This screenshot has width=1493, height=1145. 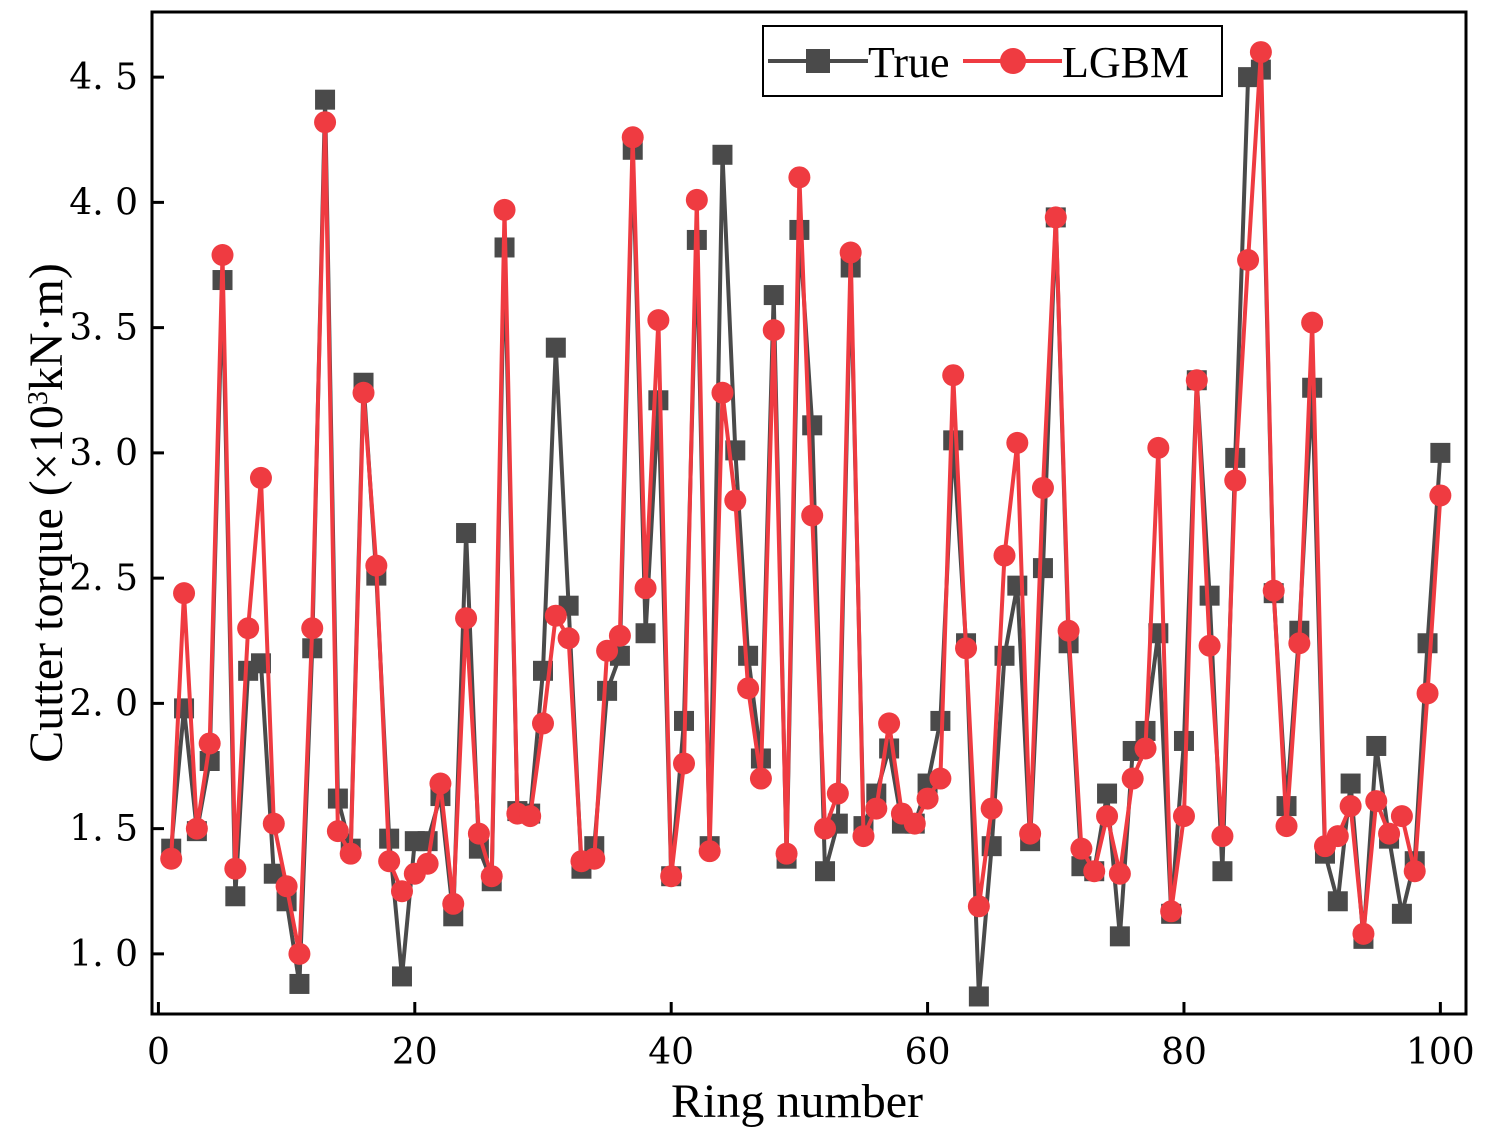 What do you see at coordinates (103, 453) in the screenshot?
I see `y-tick-label: 3. 0` at bounding box center [103, 453].